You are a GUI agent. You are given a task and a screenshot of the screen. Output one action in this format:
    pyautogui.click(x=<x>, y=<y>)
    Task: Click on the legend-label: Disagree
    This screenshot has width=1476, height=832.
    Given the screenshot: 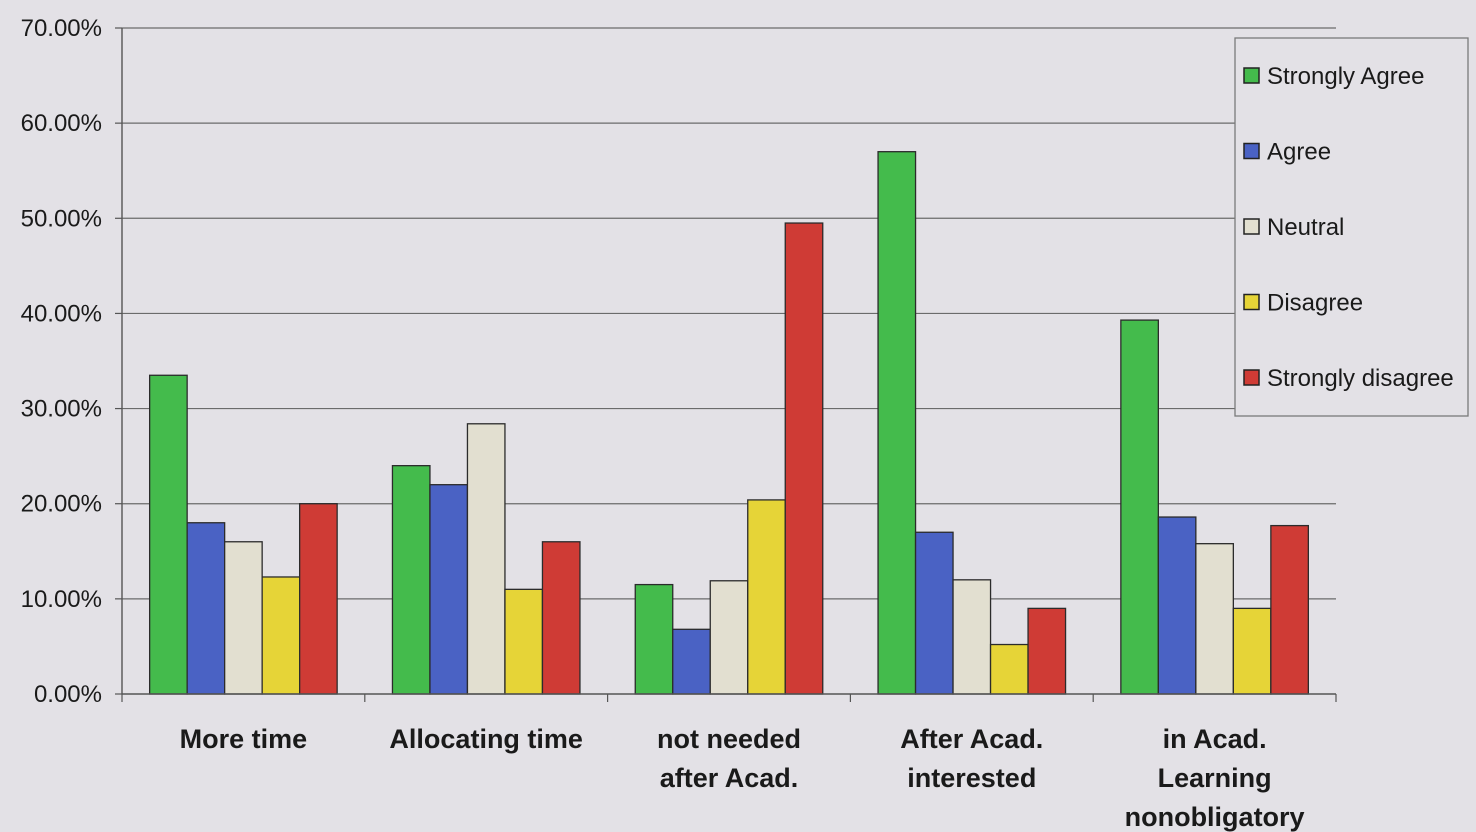 What is the action you would take?
    pyautogui.click(x=1315, y=303)
    